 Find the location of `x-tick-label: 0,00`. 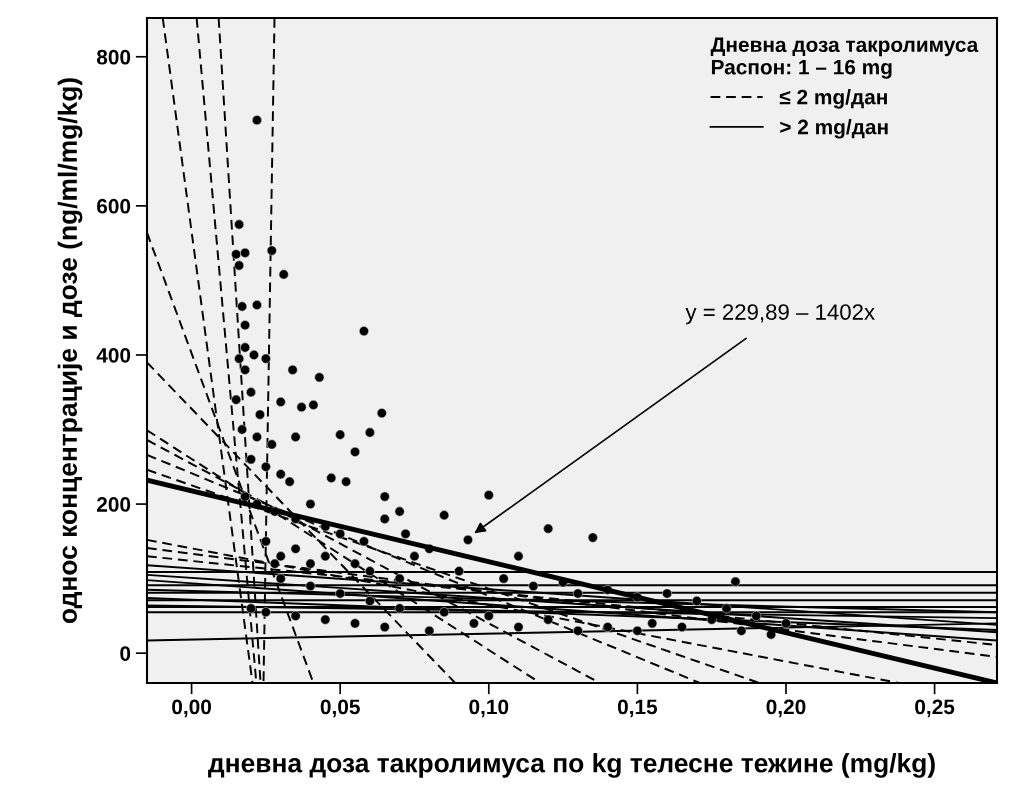

x-tick-label: 0,00 is located at coordinates (191, 708).